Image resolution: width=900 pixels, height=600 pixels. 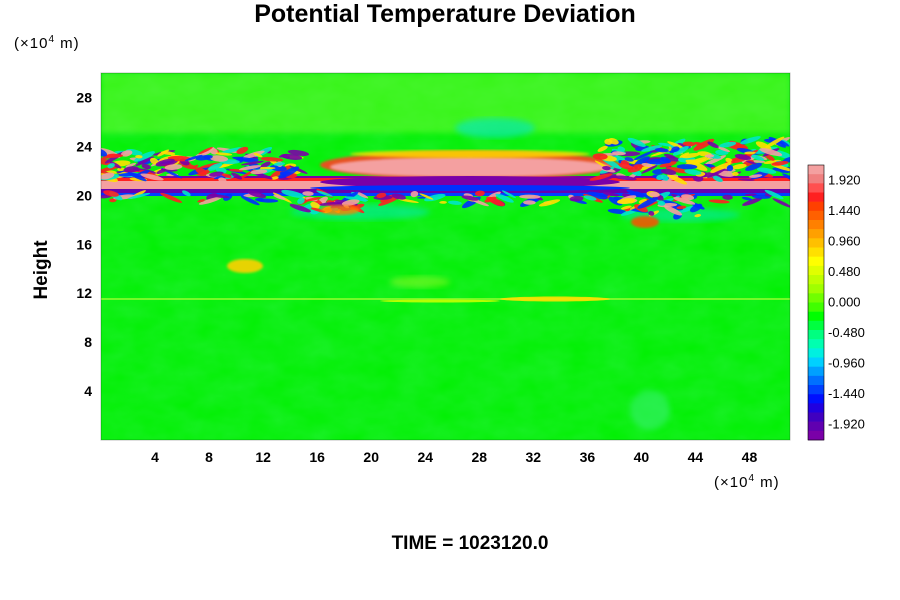 I want to click on x-tick-label: 20, so click(x=371, y=457).